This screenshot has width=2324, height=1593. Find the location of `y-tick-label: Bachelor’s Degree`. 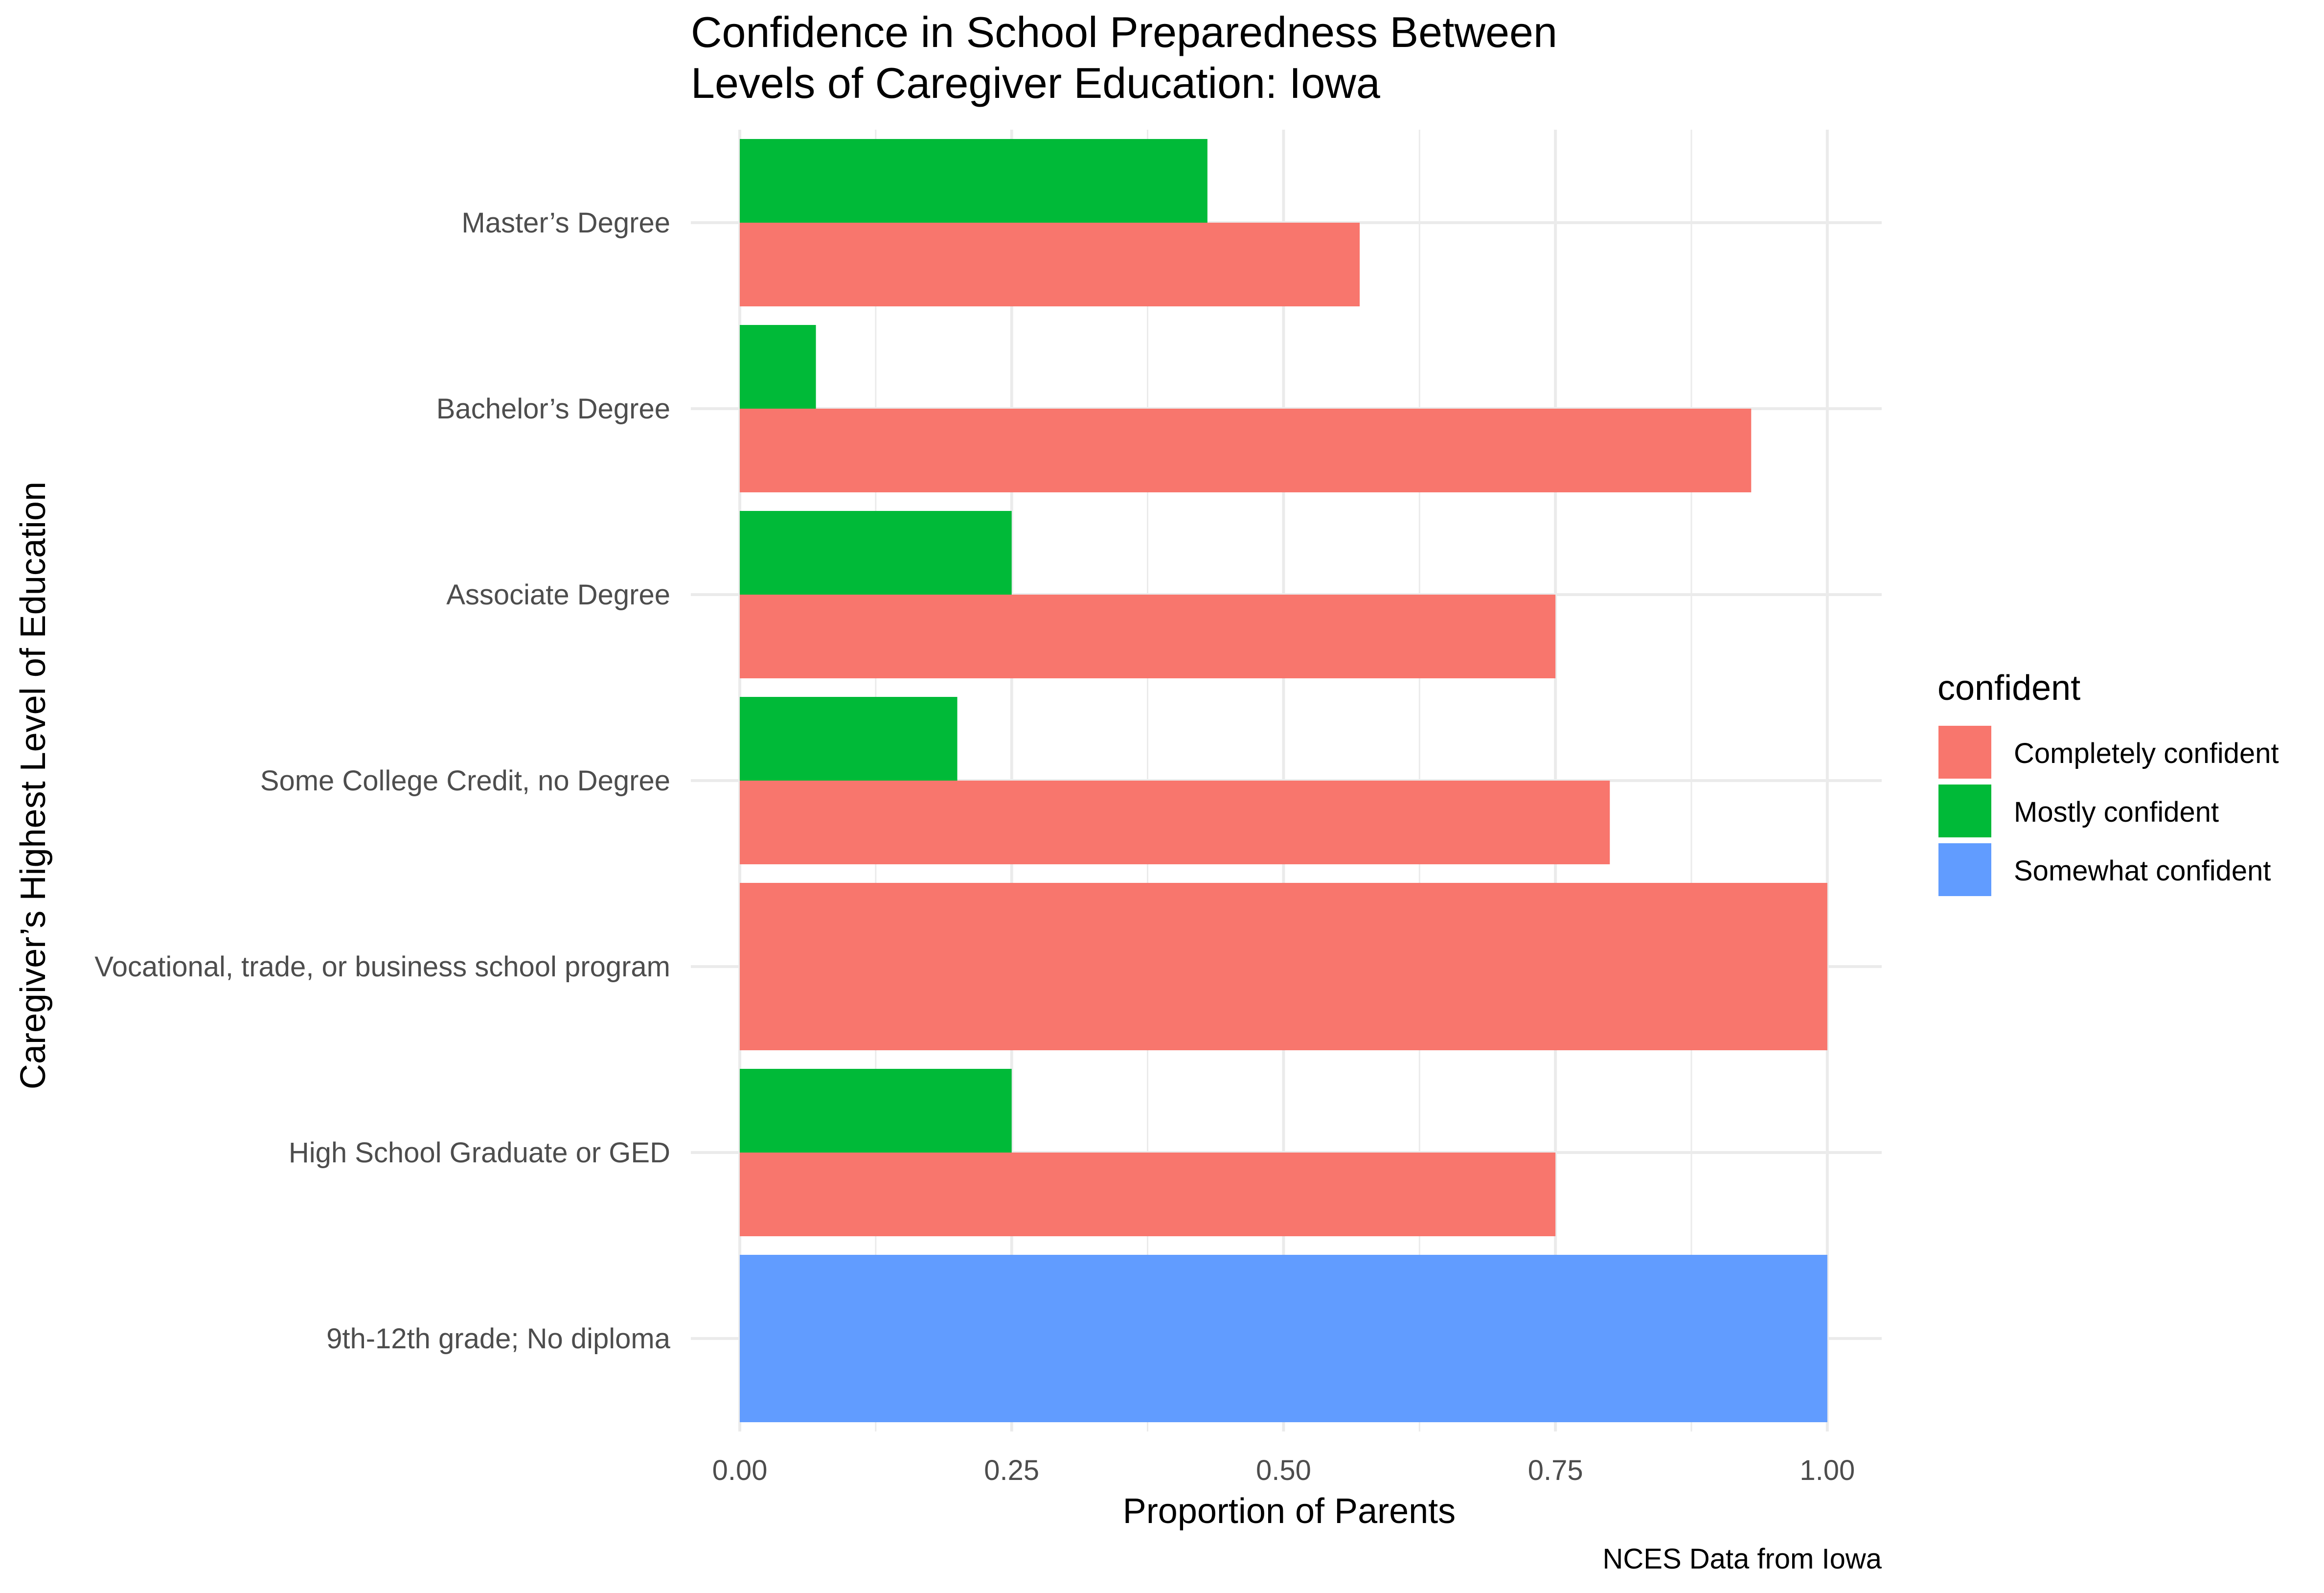

y-tick-label: Bachelor’s Degree is located at coordinates (553, 409).